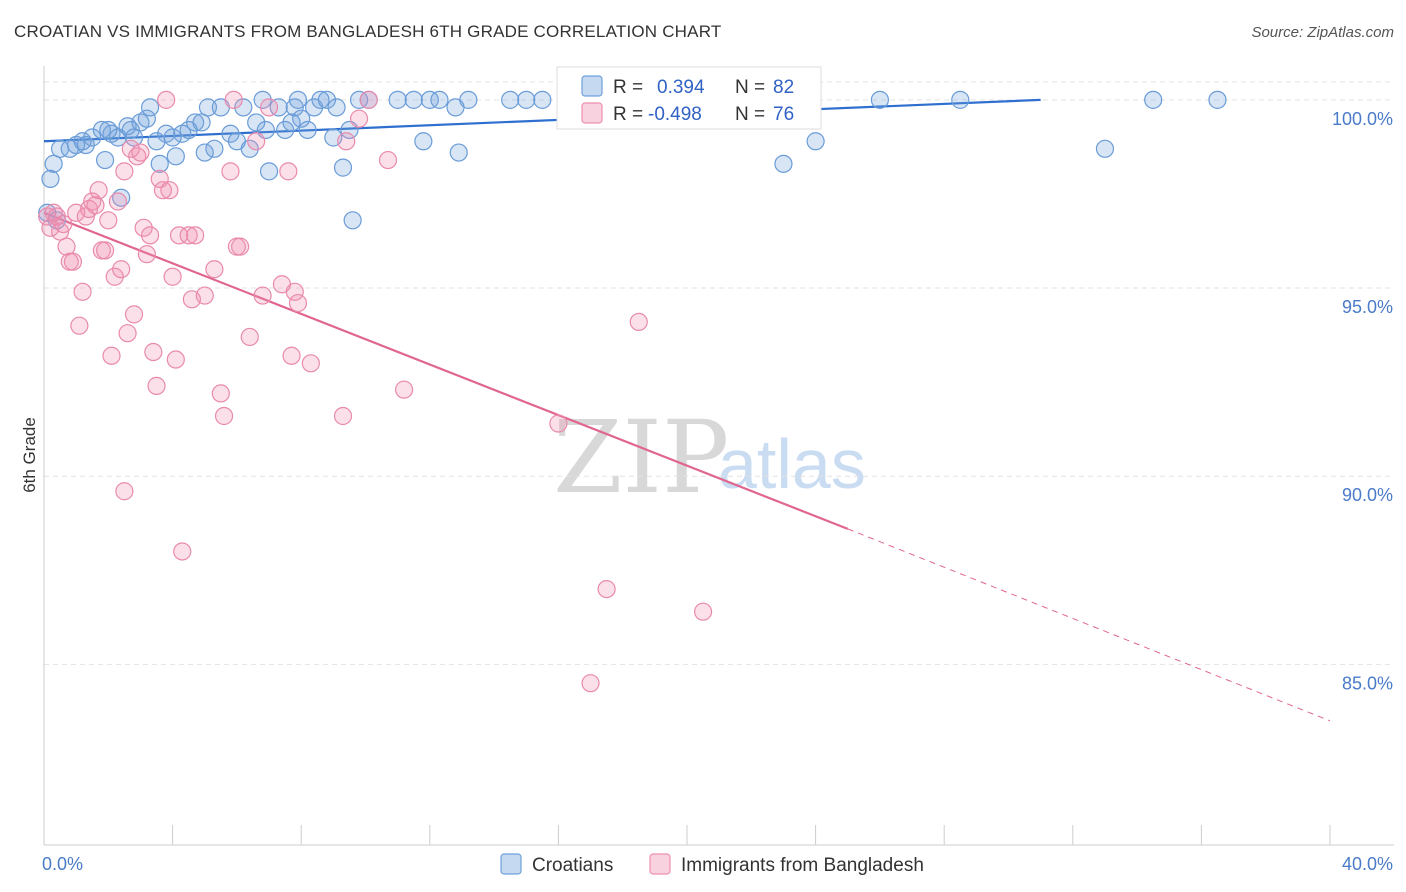 This screenshot has height=892, width=1406. What do you see at coordinates (750, 87) in the screenshot?
I see `legend-n-label-croatians: N =` at bounding box center [750, 87].